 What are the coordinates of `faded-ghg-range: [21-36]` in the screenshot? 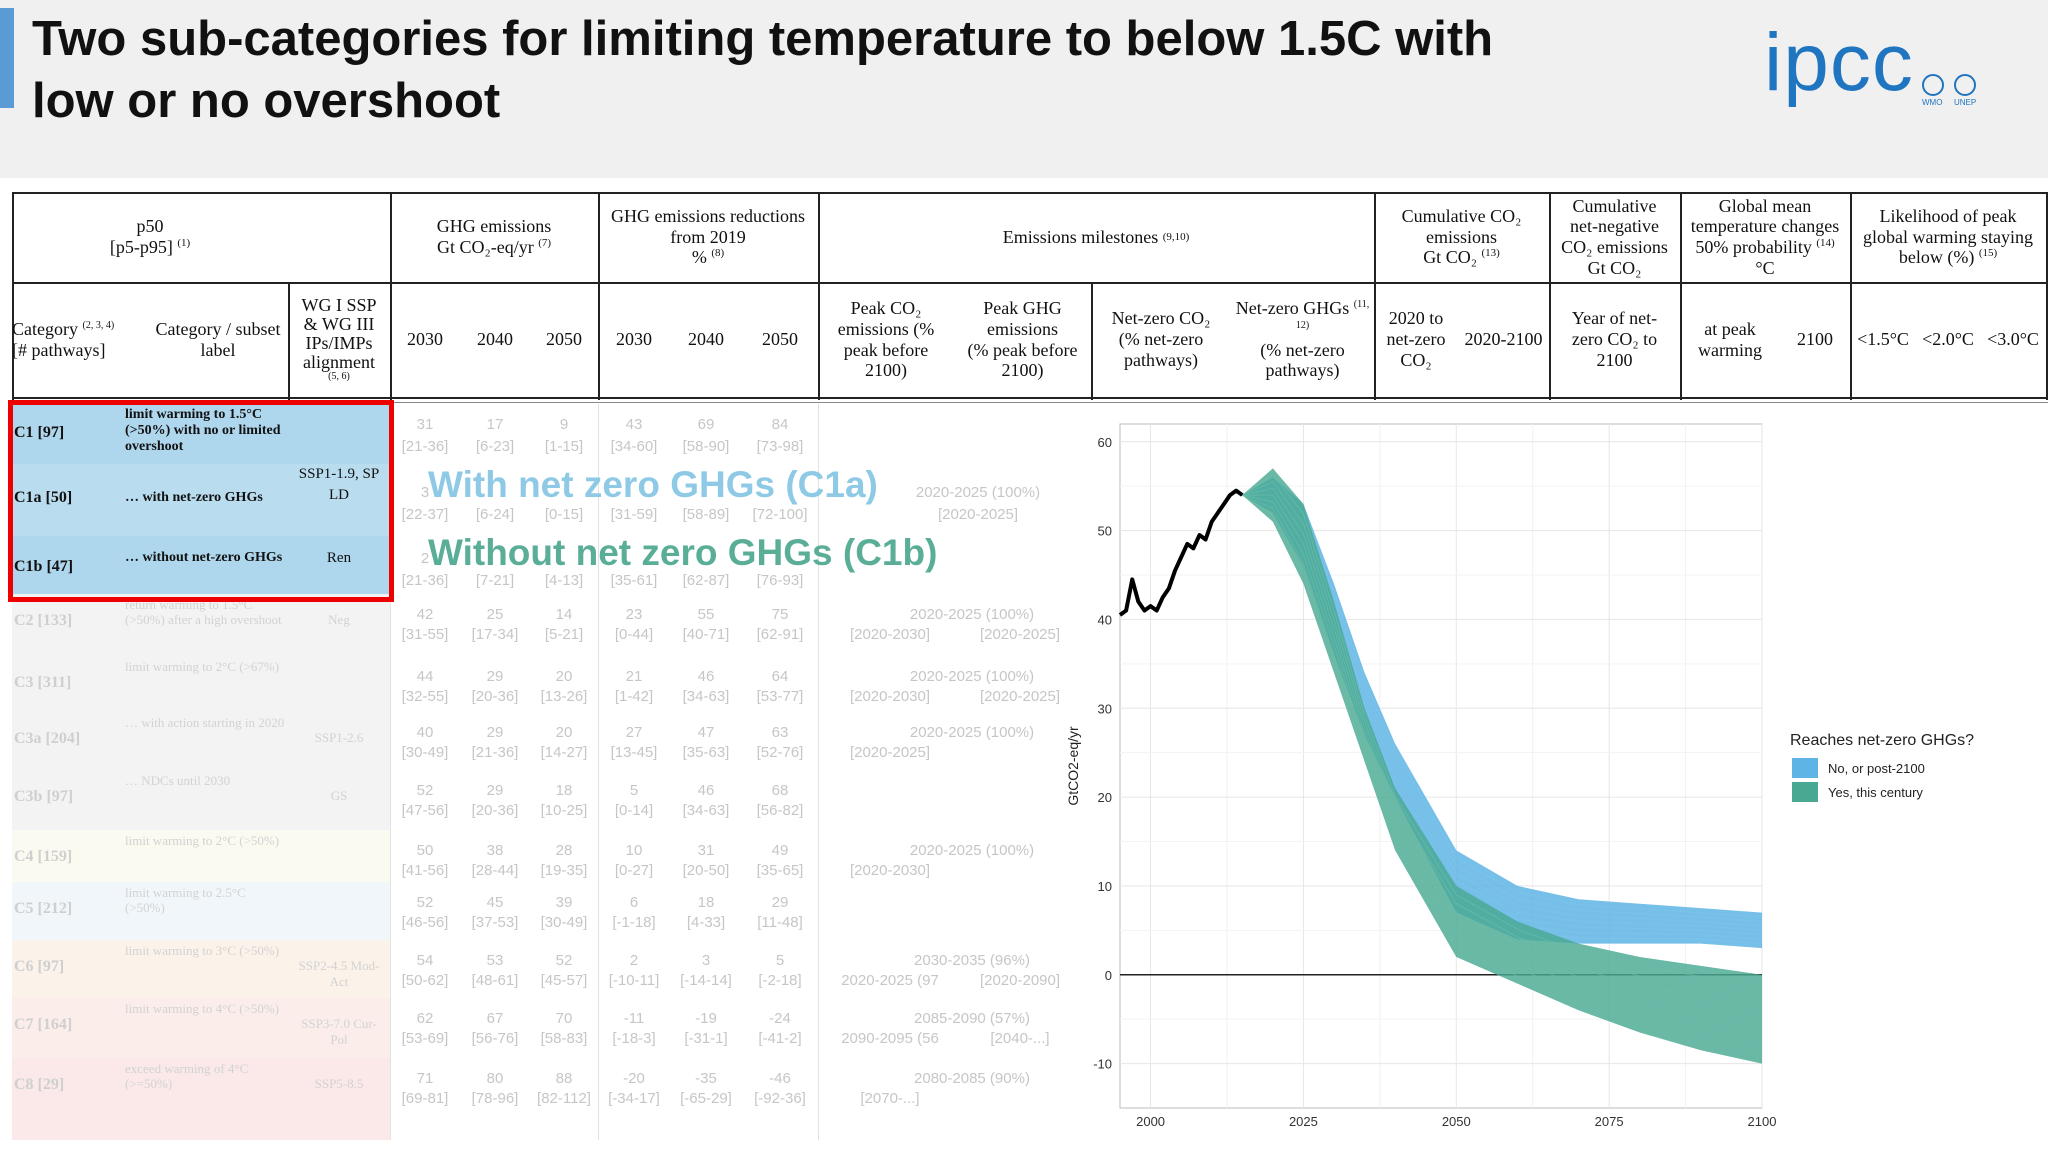 It's located at (495, 752).